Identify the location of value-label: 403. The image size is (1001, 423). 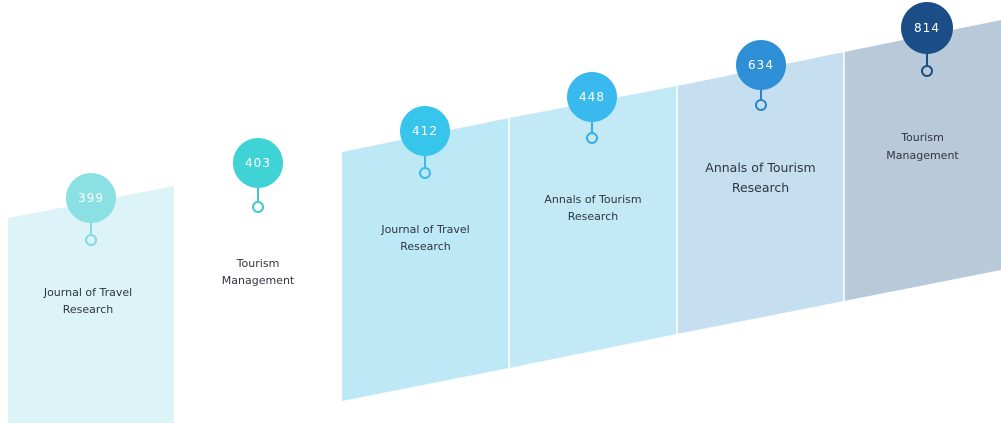
(258, 163).